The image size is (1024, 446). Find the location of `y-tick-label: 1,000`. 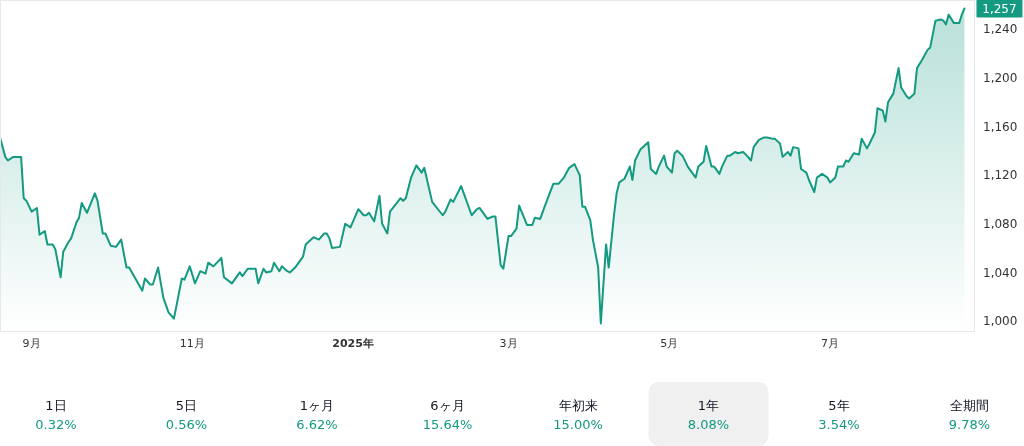

y-tick-label: 1,000 is located at coordinates (1000, 321).